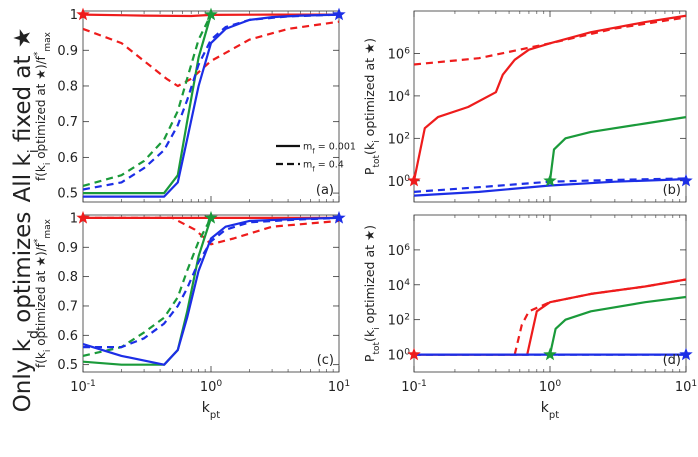 Image resolution: width=698 pixels, height=457 pixels. I want to click on row-label-bottom: Only kd optimizes, so click(26, 312).